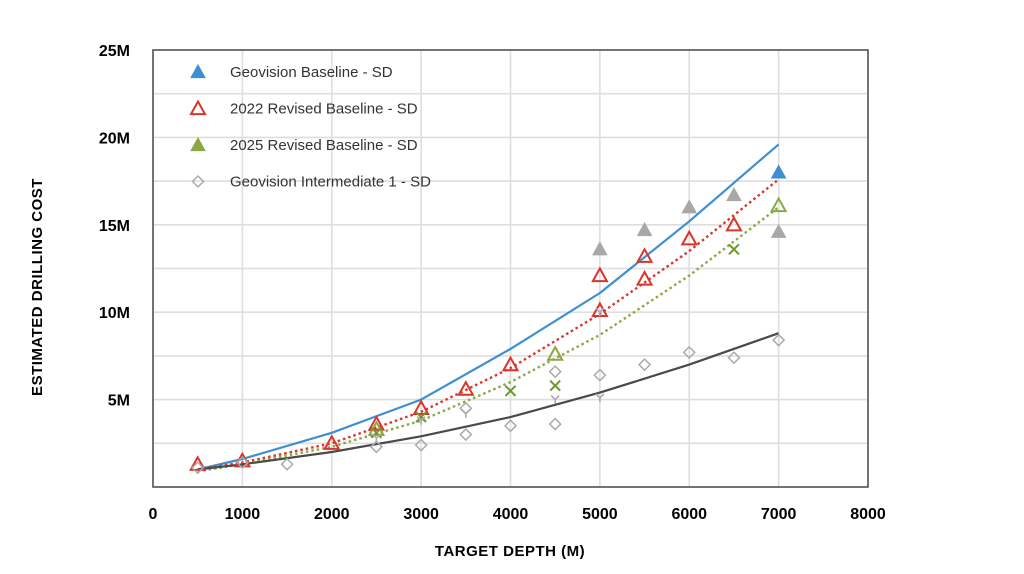 Image resolution: width=1024 pixels, height=574 pixels. Describe the element at coordinates (488, 401) in the screenshot. I see `trendline` at that location.